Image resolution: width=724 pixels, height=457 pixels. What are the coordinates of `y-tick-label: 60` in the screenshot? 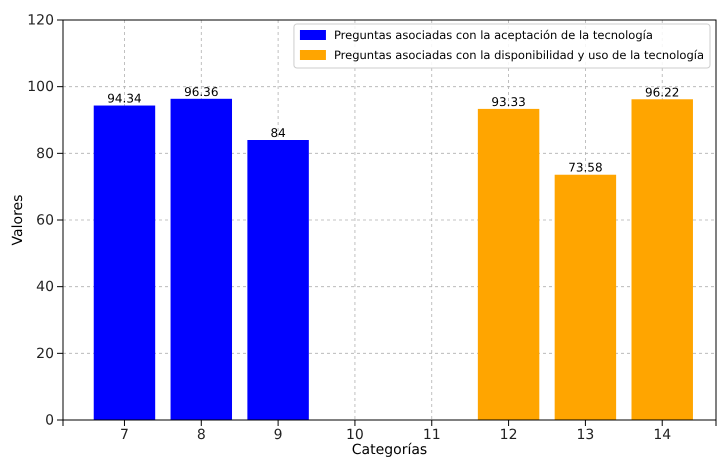 It's located at (45, 220).